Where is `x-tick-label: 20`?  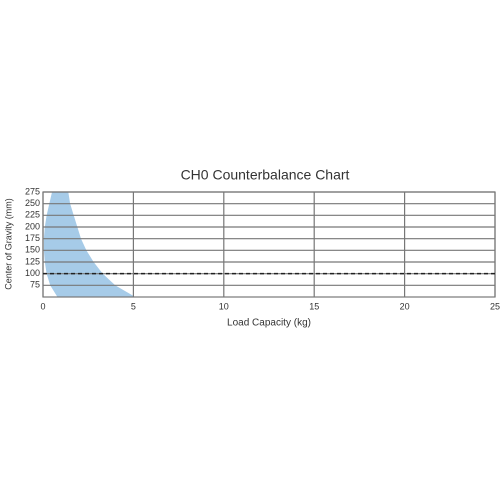 x-tick-label: 20 is located at coordinates (405, 306).